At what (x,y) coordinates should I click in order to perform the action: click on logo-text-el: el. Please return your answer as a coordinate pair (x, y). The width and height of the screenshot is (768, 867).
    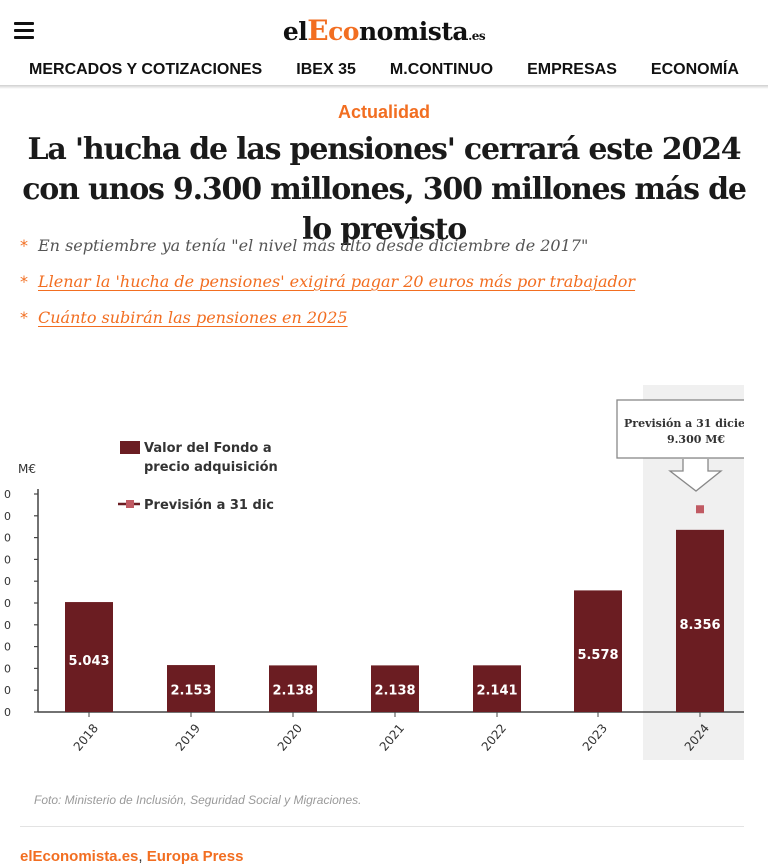
    Looking at the image, I should click on (295, 31).